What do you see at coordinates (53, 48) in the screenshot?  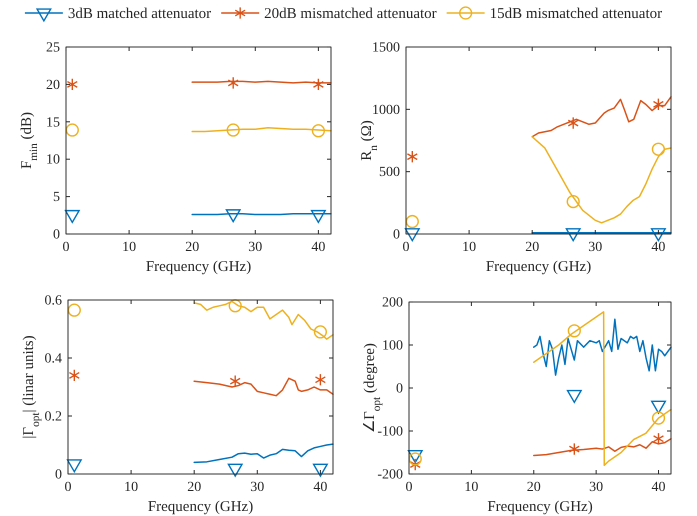 I see `y-tick-label: 25` at bounding box center [53, 48].